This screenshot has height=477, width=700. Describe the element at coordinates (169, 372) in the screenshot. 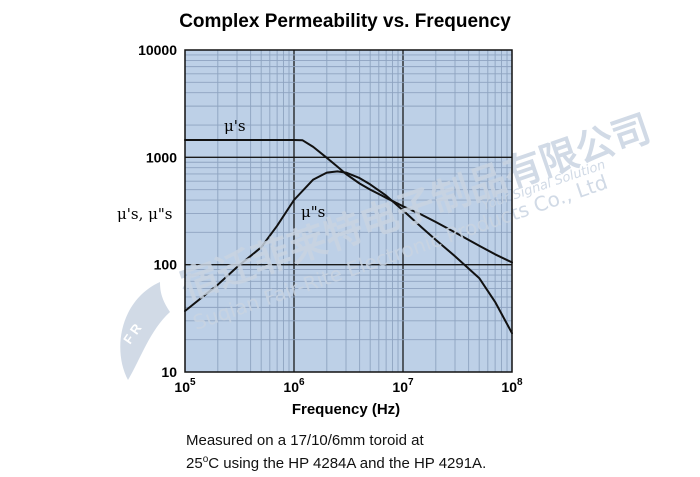

I see `y-tick-label: 10` at that location.